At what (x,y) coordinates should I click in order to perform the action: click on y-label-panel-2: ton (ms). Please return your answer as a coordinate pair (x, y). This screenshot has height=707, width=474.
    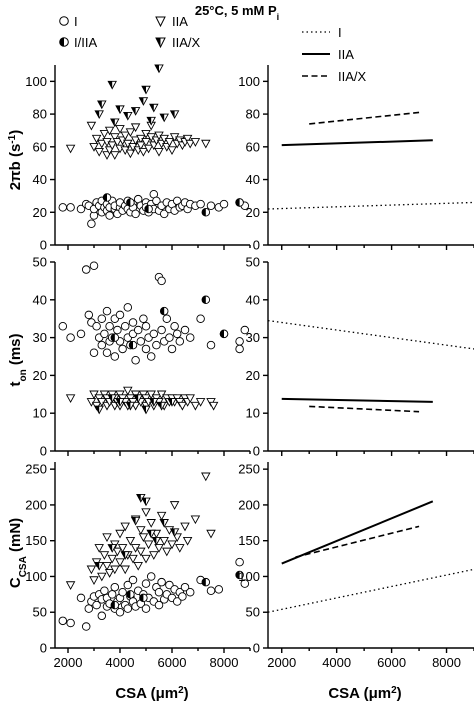
    Looking at the image, I should click on (18, 359).